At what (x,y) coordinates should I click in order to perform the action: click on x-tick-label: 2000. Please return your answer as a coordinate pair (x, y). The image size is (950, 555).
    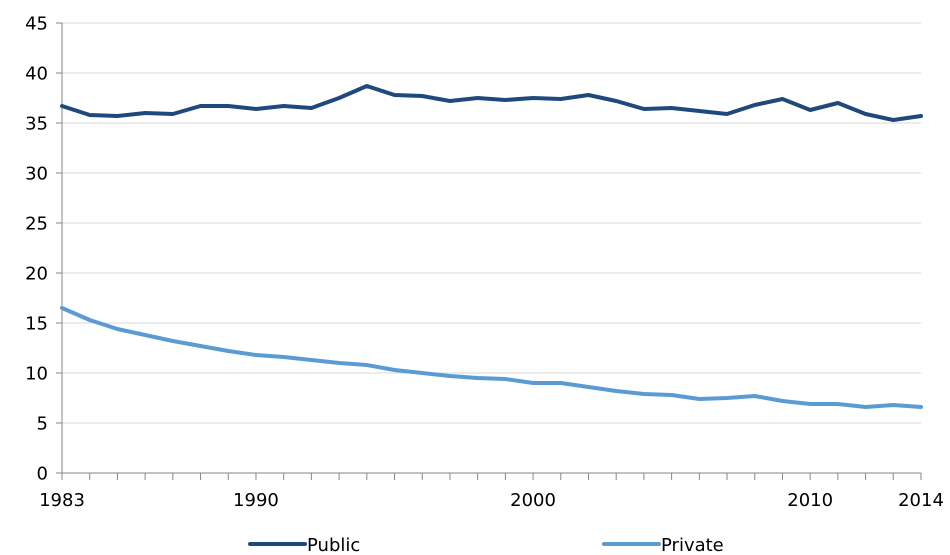
    Looking at the image, I should click on (533, 500).